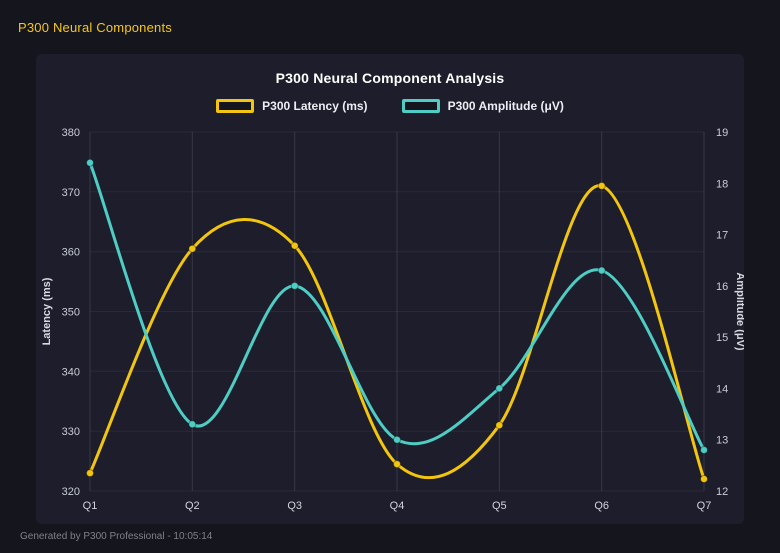  I want to click on svg-text: 14, so click(722, 389).